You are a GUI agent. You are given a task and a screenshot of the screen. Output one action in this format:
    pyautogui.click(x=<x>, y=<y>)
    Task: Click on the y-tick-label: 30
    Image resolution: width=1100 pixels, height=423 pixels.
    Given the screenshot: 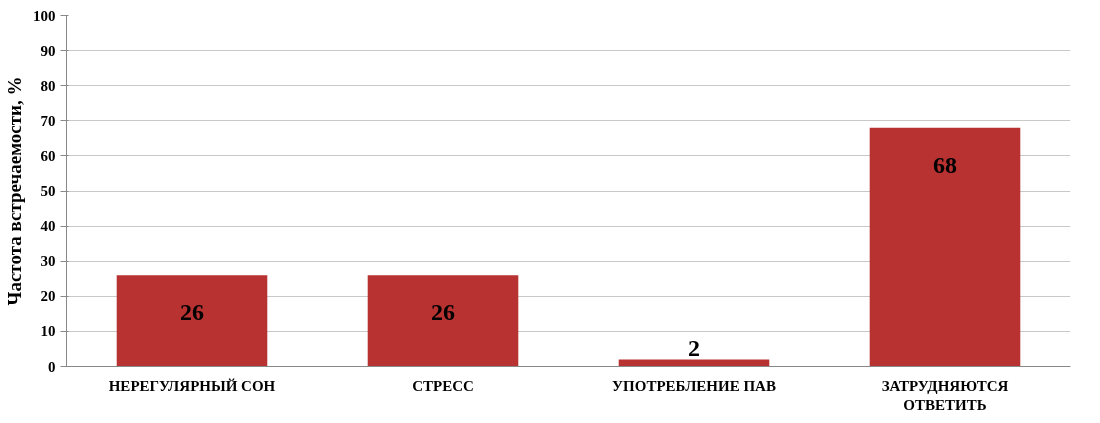 What is the action you would take?
    pyautogui.click(x=48, y=261)
    